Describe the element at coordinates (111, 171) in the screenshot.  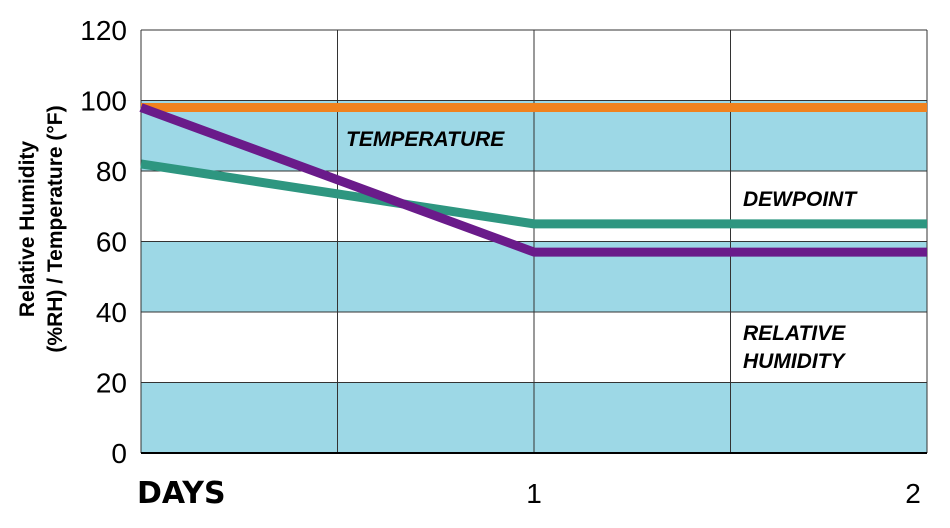
I see `y-tick-label: 80` at that location.